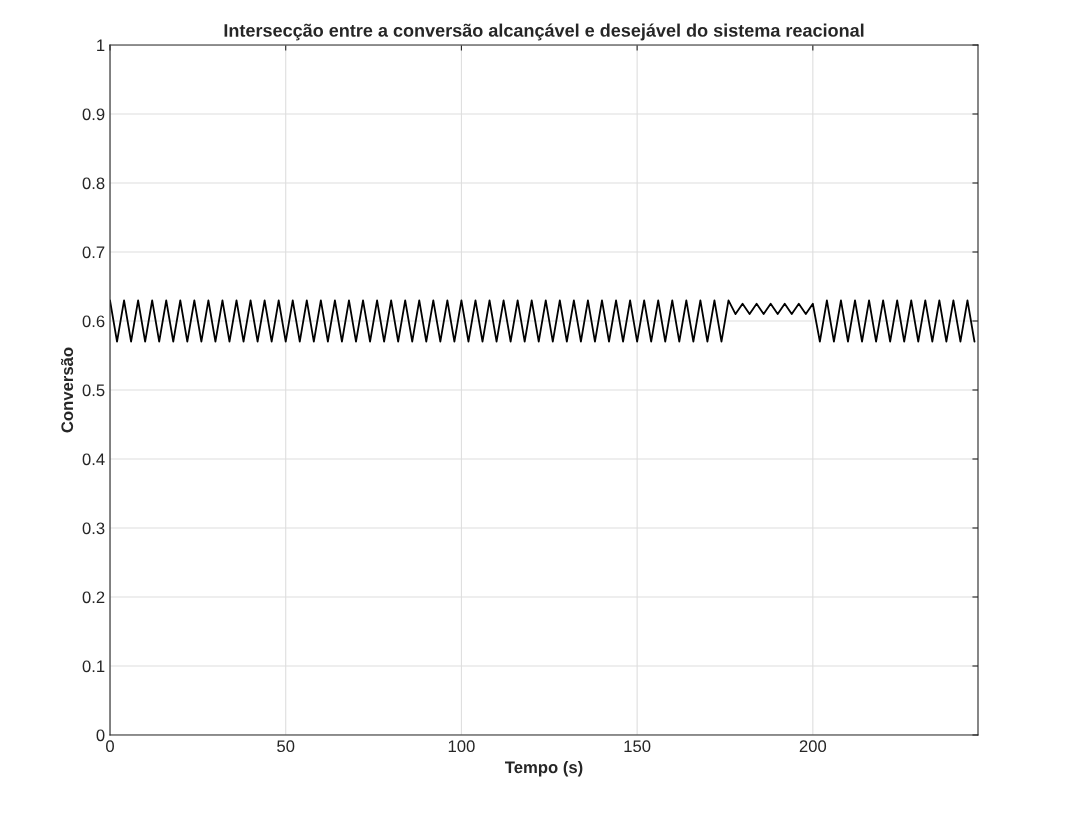  Describe the element at coordinates (110, 746) in the screenshot. I see `x-tick-label: 0` at that location.